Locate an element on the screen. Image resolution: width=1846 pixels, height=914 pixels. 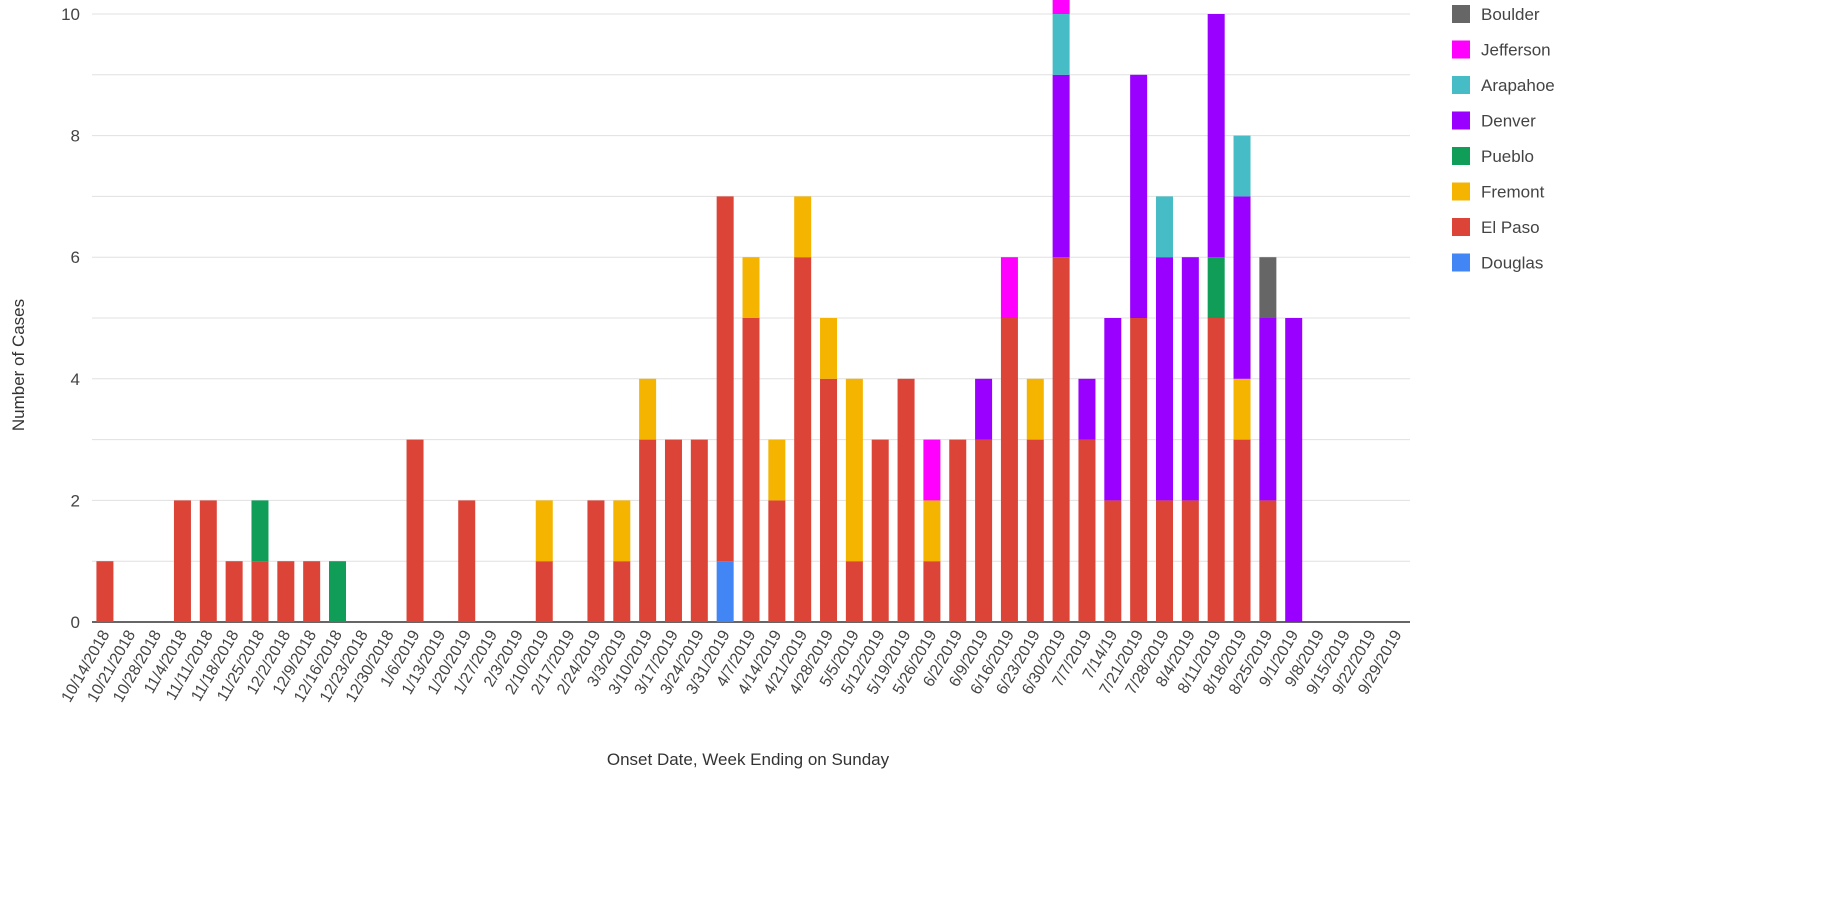
y-axis-ticks: 0 2 4 6 8 10 is located at coordinates (70, 318).